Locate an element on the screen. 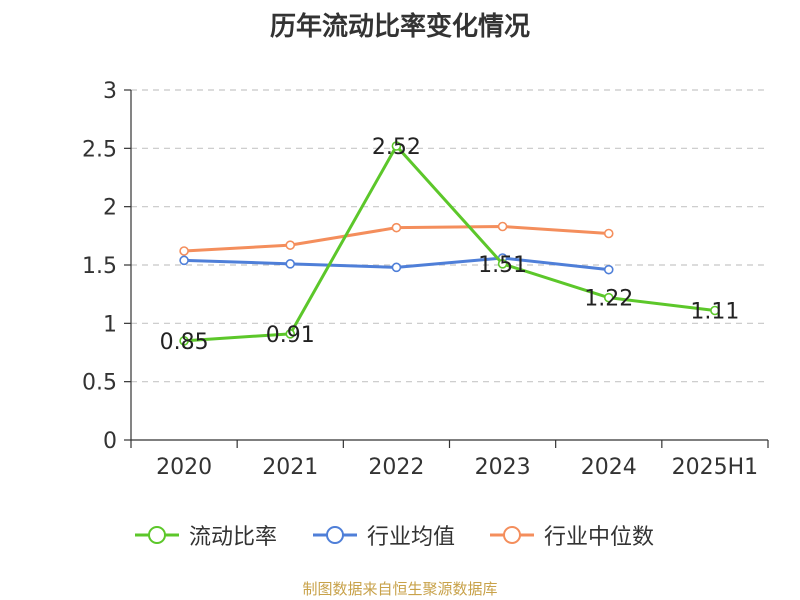  y-tick-label: 2 is located at coordinates (110, 208).